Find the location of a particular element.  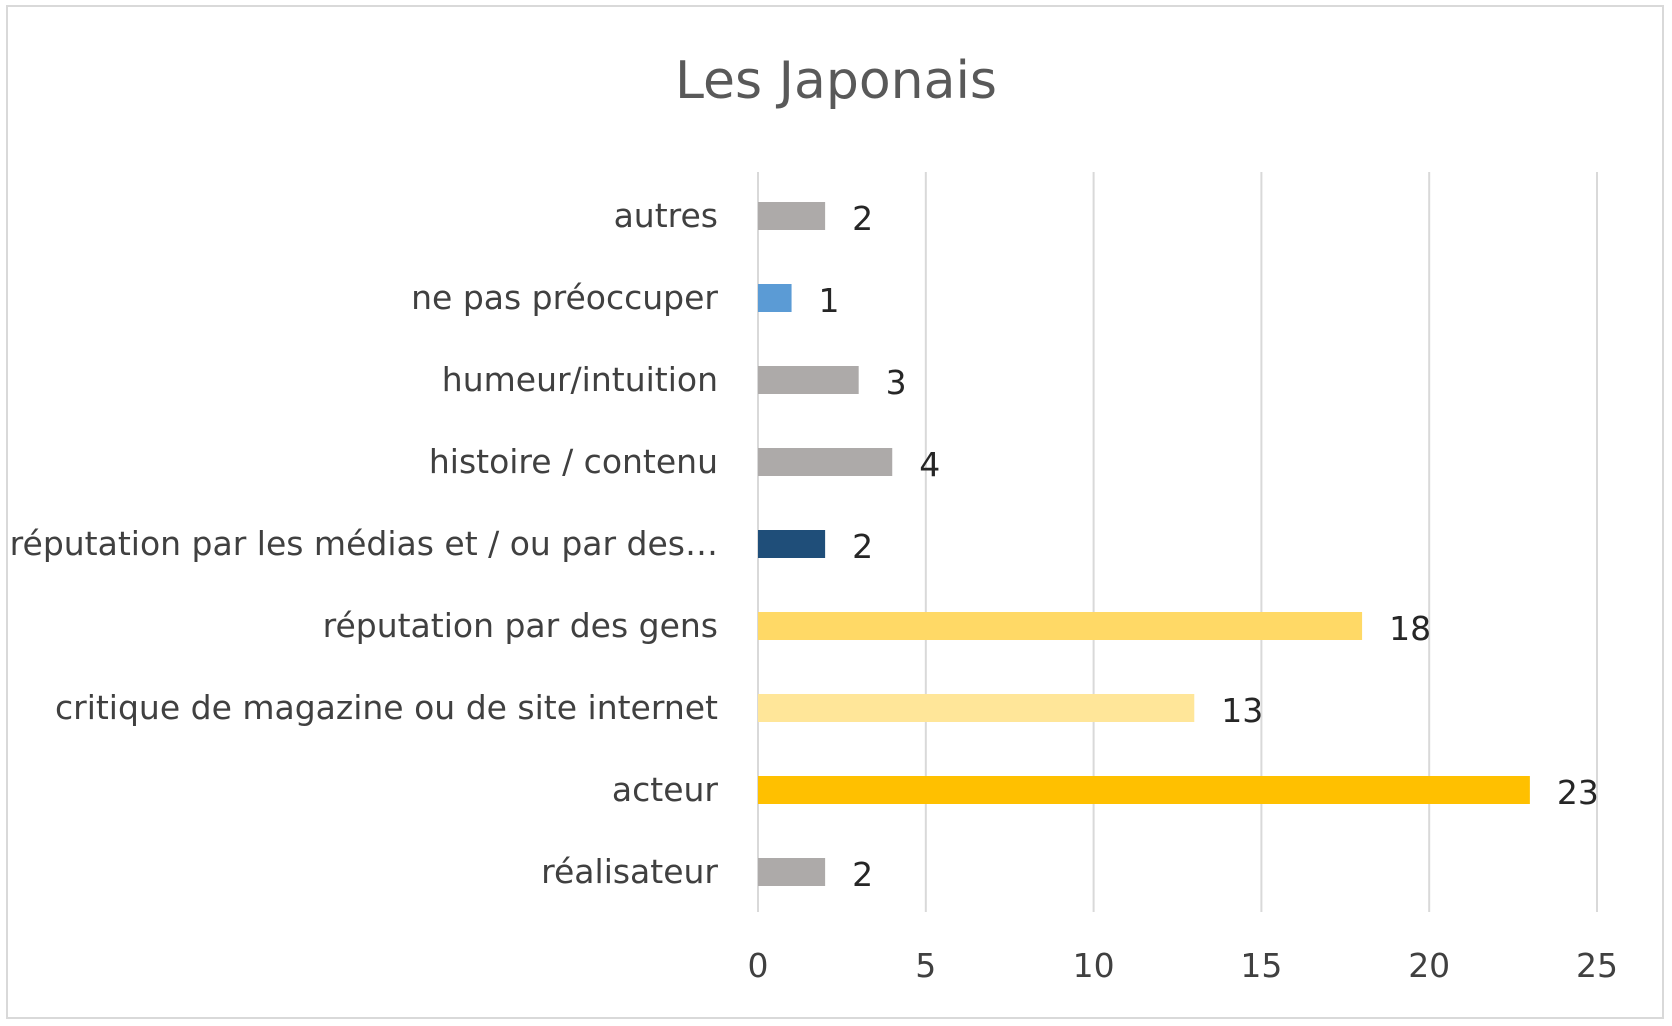

category-label: histoire / contenu is located at coordinates (573, 461).